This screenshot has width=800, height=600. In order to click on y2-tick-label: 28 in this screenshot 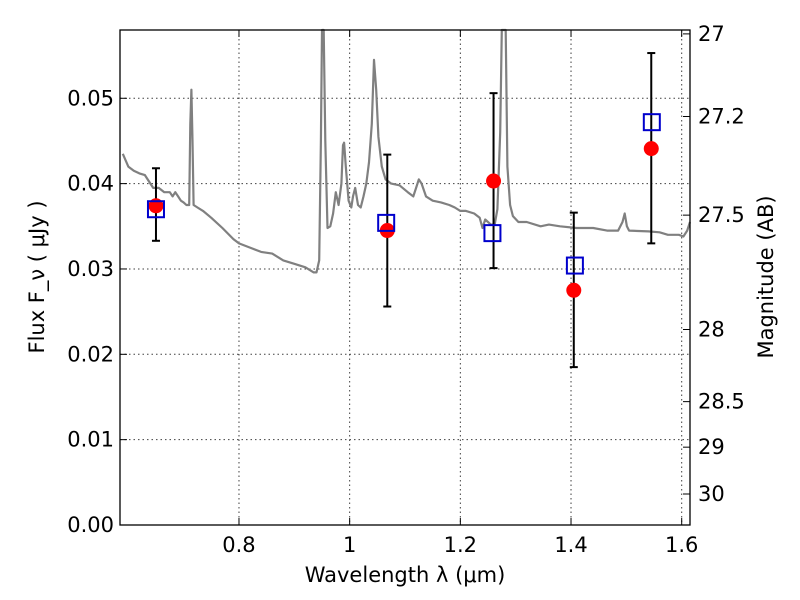, I will do `click(711, 329)`.